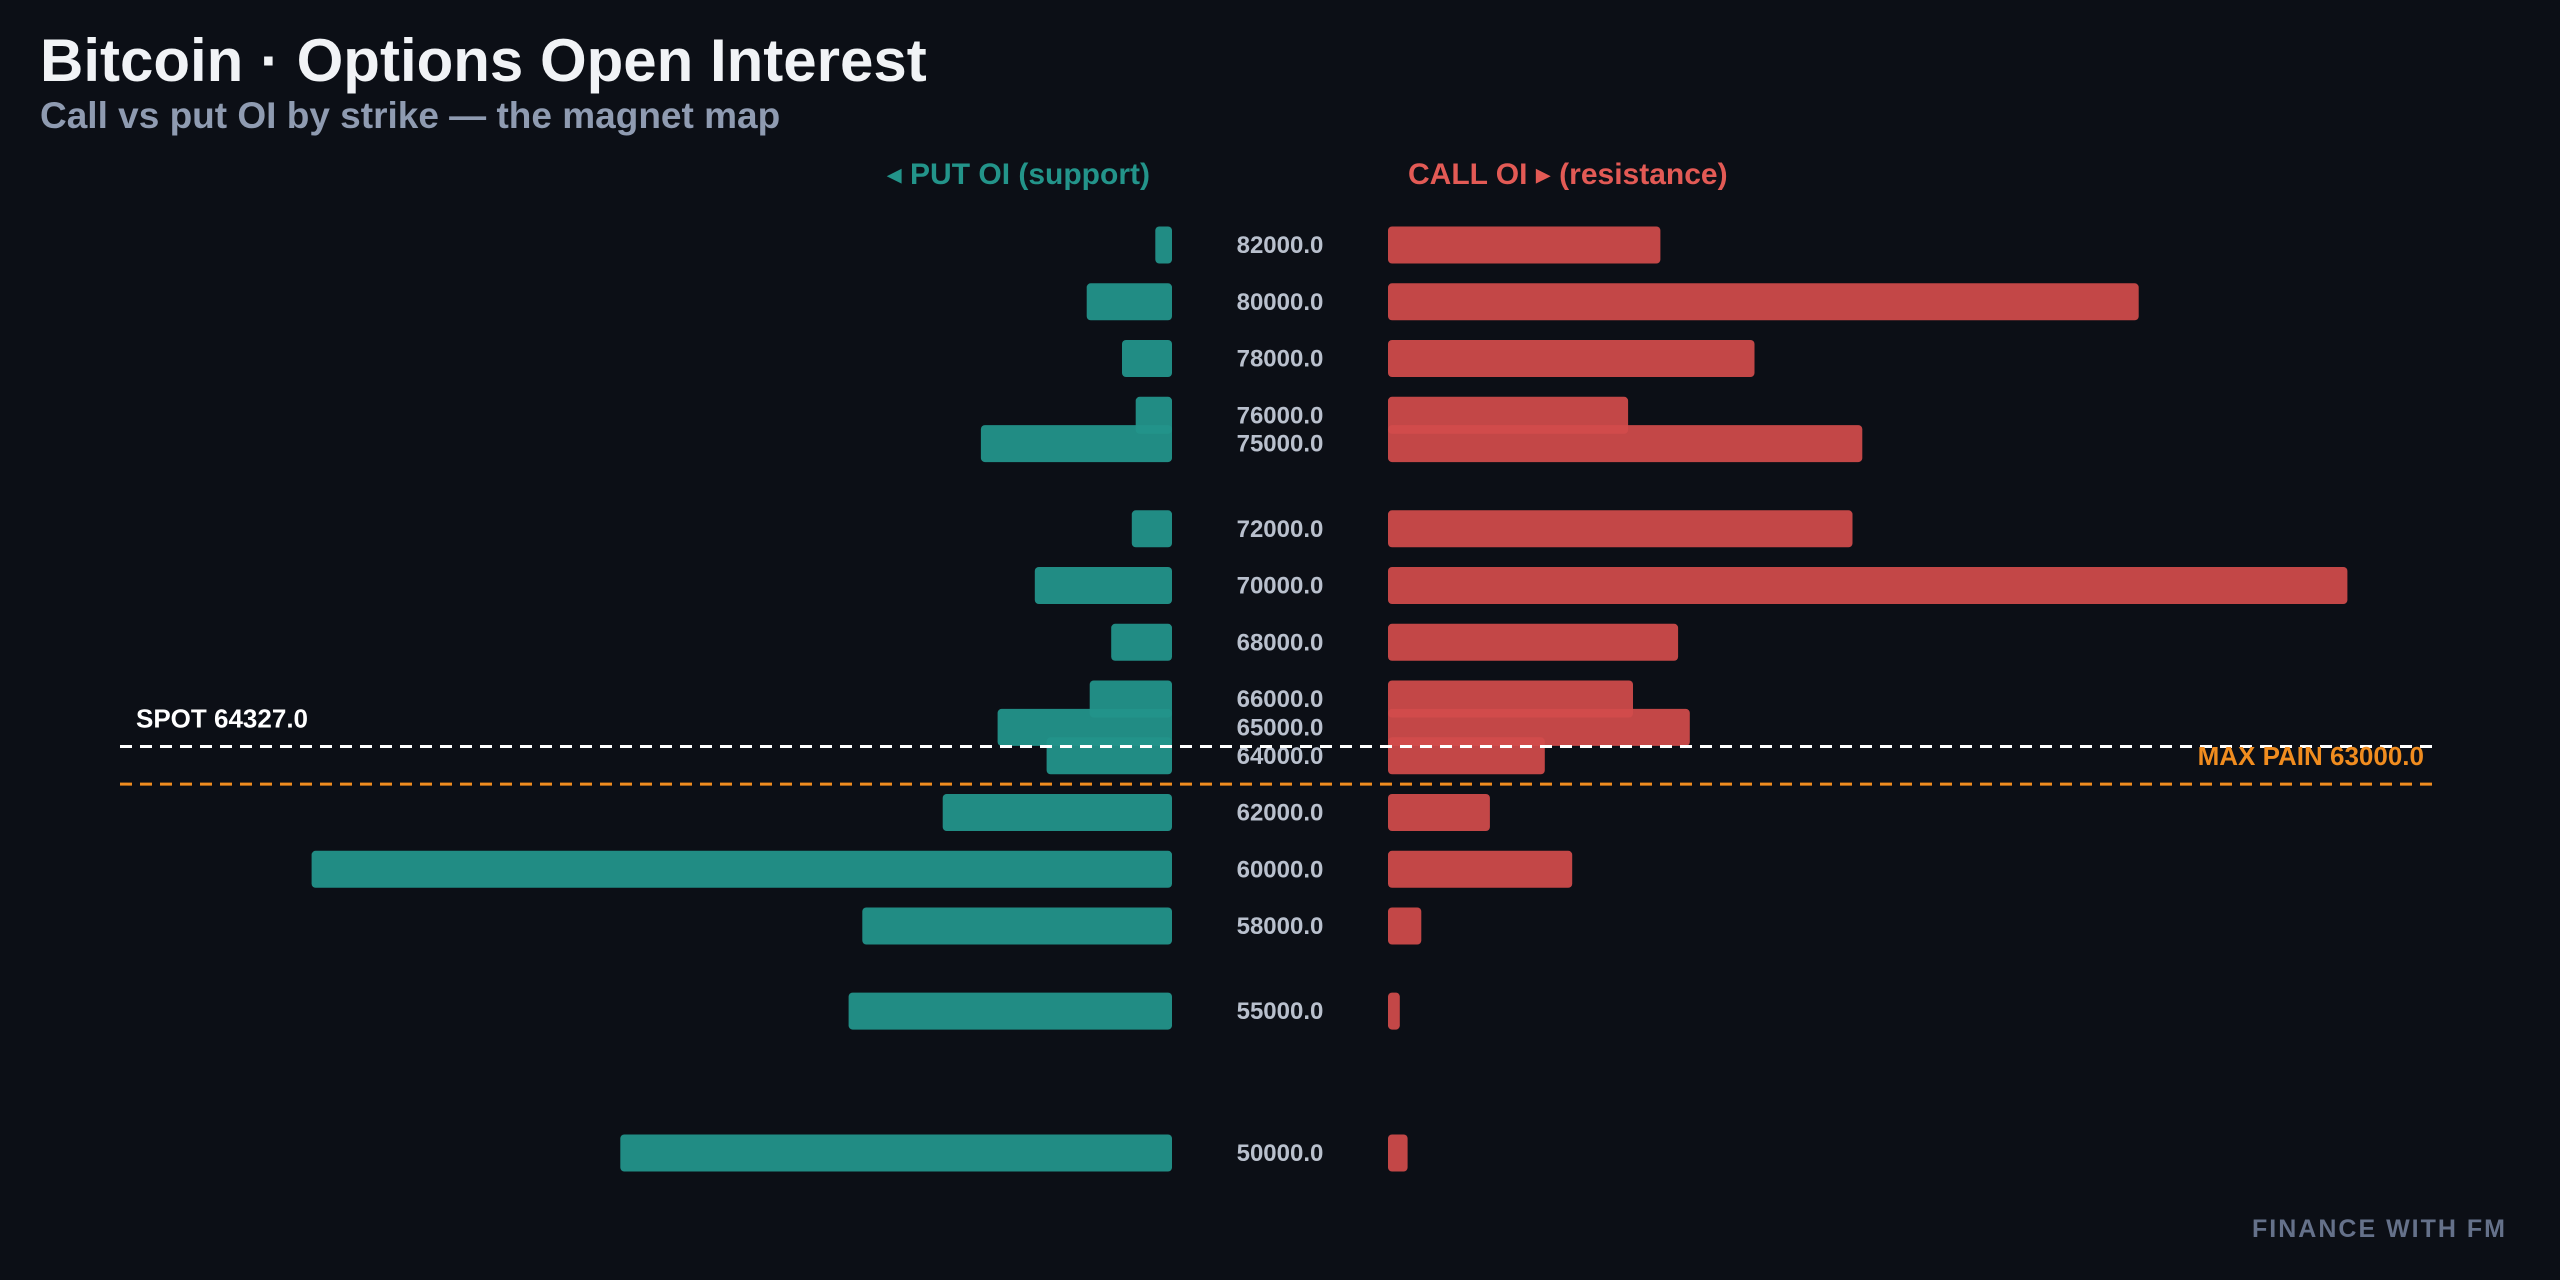 The height and width of the screenshot is (1280, 2560). What do you see at coordinates (1280, 245) in the screenshot?
I see `strike-label-82000: 82000.0` at bounding box center [1280, 245].